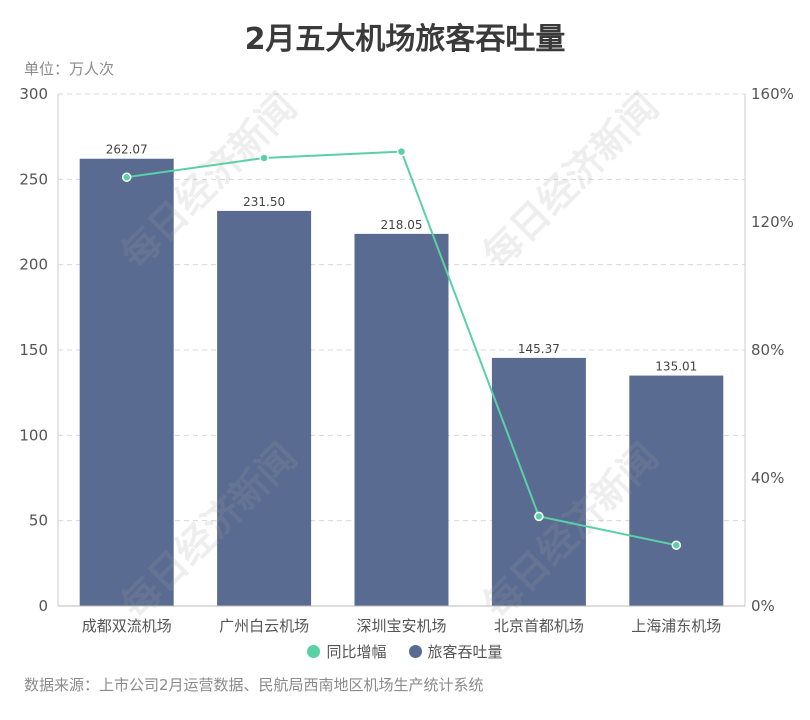 The width and height of the screenshot is (810, 720). Describe the element at coordinates (33, 435) in the screenshot. I see `y-left-tick-label: 100` at that location.